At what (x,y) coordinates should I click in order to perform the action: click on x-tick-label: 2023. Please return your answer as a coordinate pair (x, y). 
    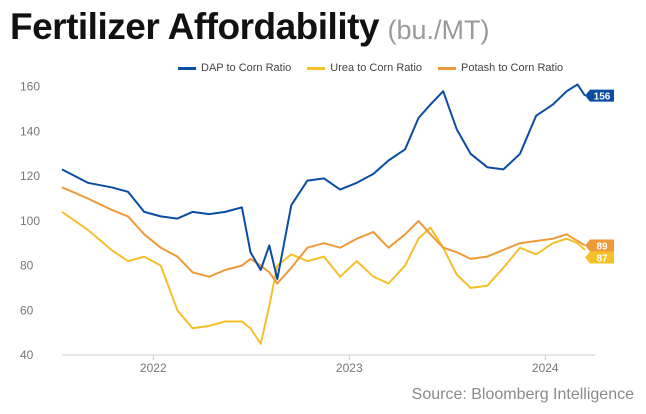
    Looking at the image, I should click on (349, 368).